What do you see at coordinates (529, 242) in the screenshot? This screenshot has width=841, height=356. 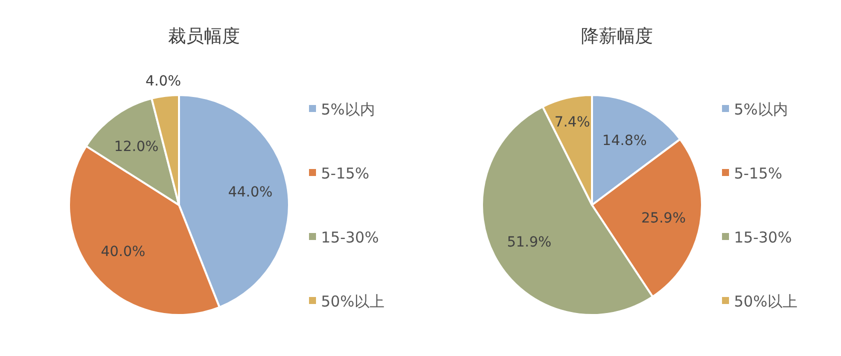 I see `data-label: 51.9%` at bounding box center [529, 242].